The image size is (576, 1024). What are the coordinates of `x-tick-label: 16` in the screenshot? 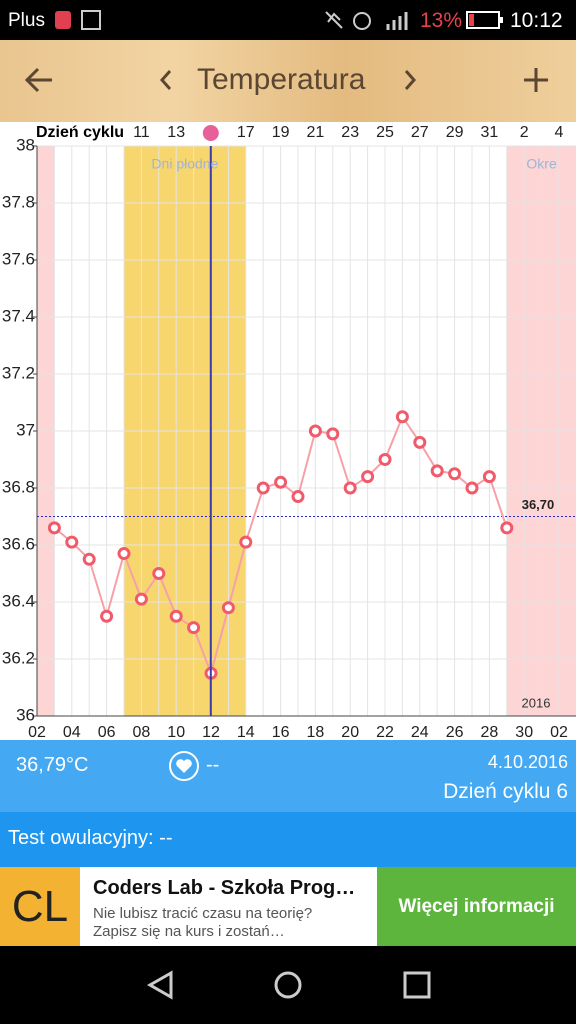 It's located at (281, 732).